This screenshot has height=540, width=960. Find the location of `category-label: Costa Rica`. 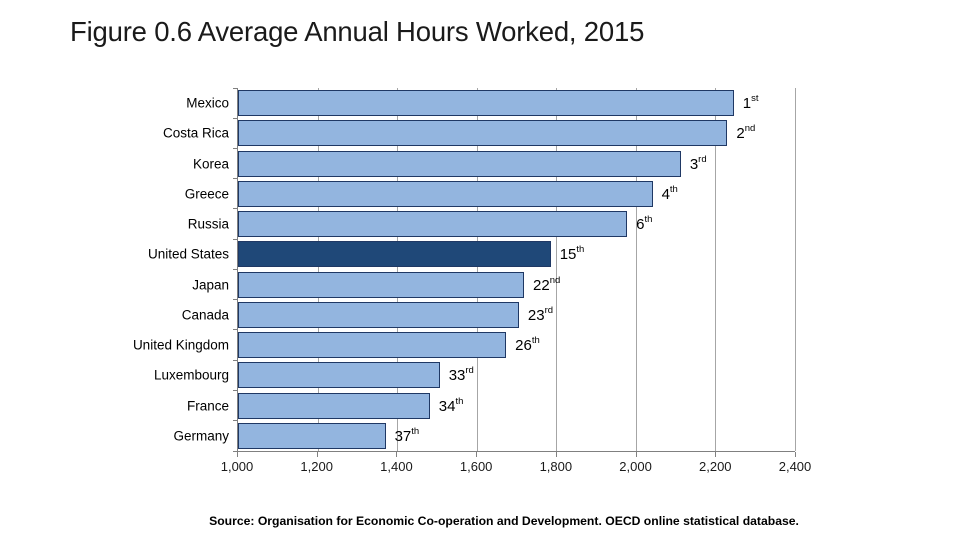

category-label: Costa Rica is located at coordinates (195, 133).